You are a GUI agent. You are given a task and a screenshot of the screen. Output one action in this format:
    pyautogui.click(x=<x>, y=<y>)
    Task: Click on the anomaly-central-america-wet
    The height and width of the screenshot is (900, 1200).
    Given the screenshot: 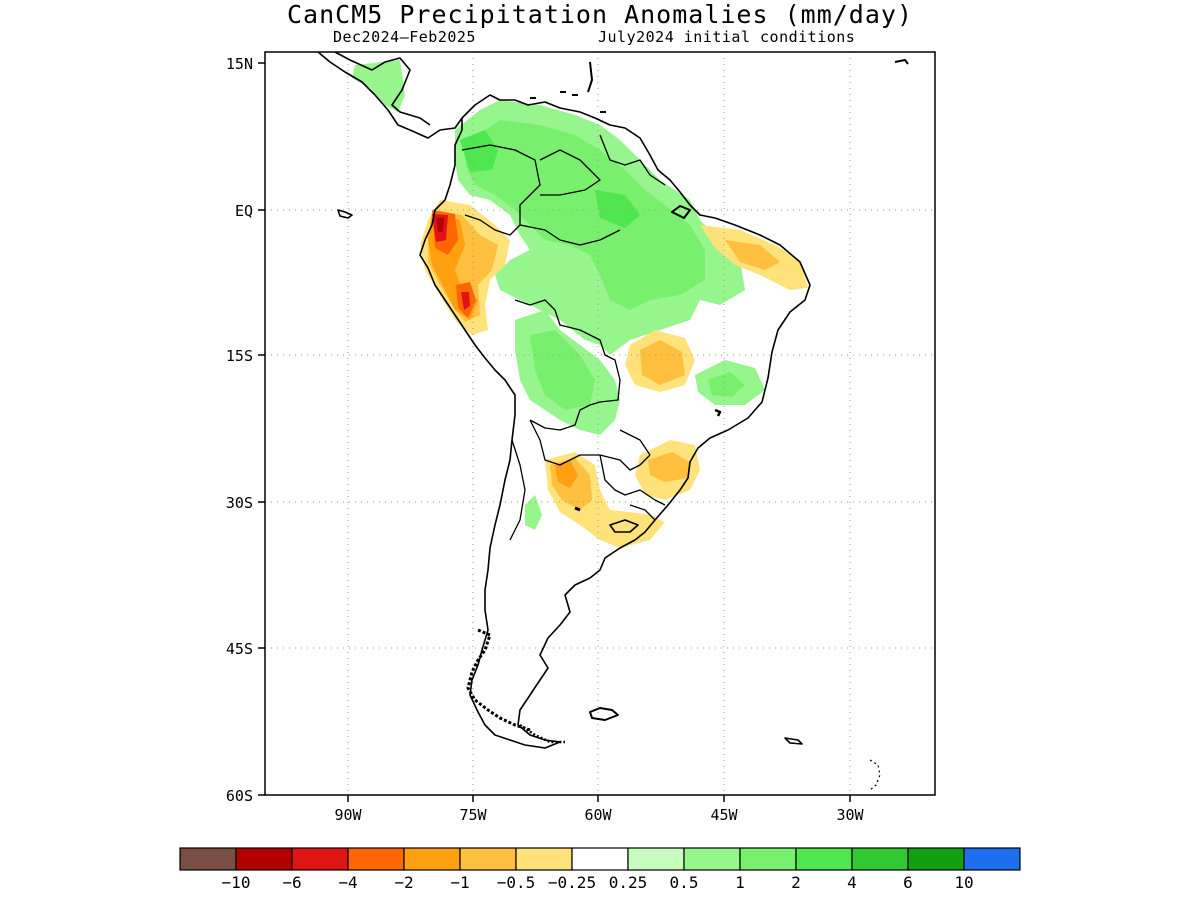 What is the action you would take?
    pyautogui.click(x=378, y=86)
    